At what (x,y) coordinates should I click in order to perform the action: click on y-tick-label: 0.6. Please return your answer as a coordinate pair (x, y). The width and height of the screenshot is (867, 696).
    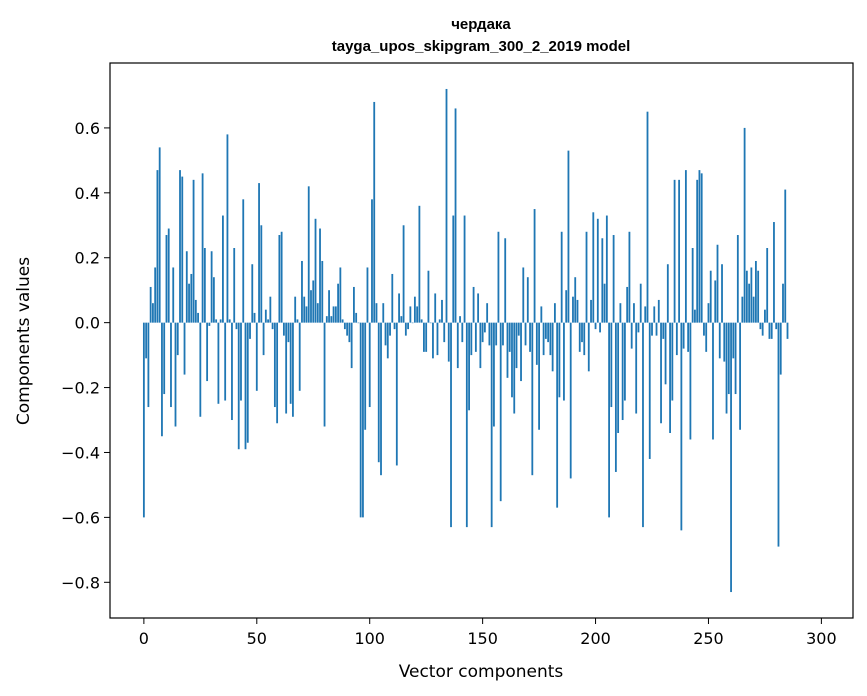
    Looking at the image, I should click on (87, 128).